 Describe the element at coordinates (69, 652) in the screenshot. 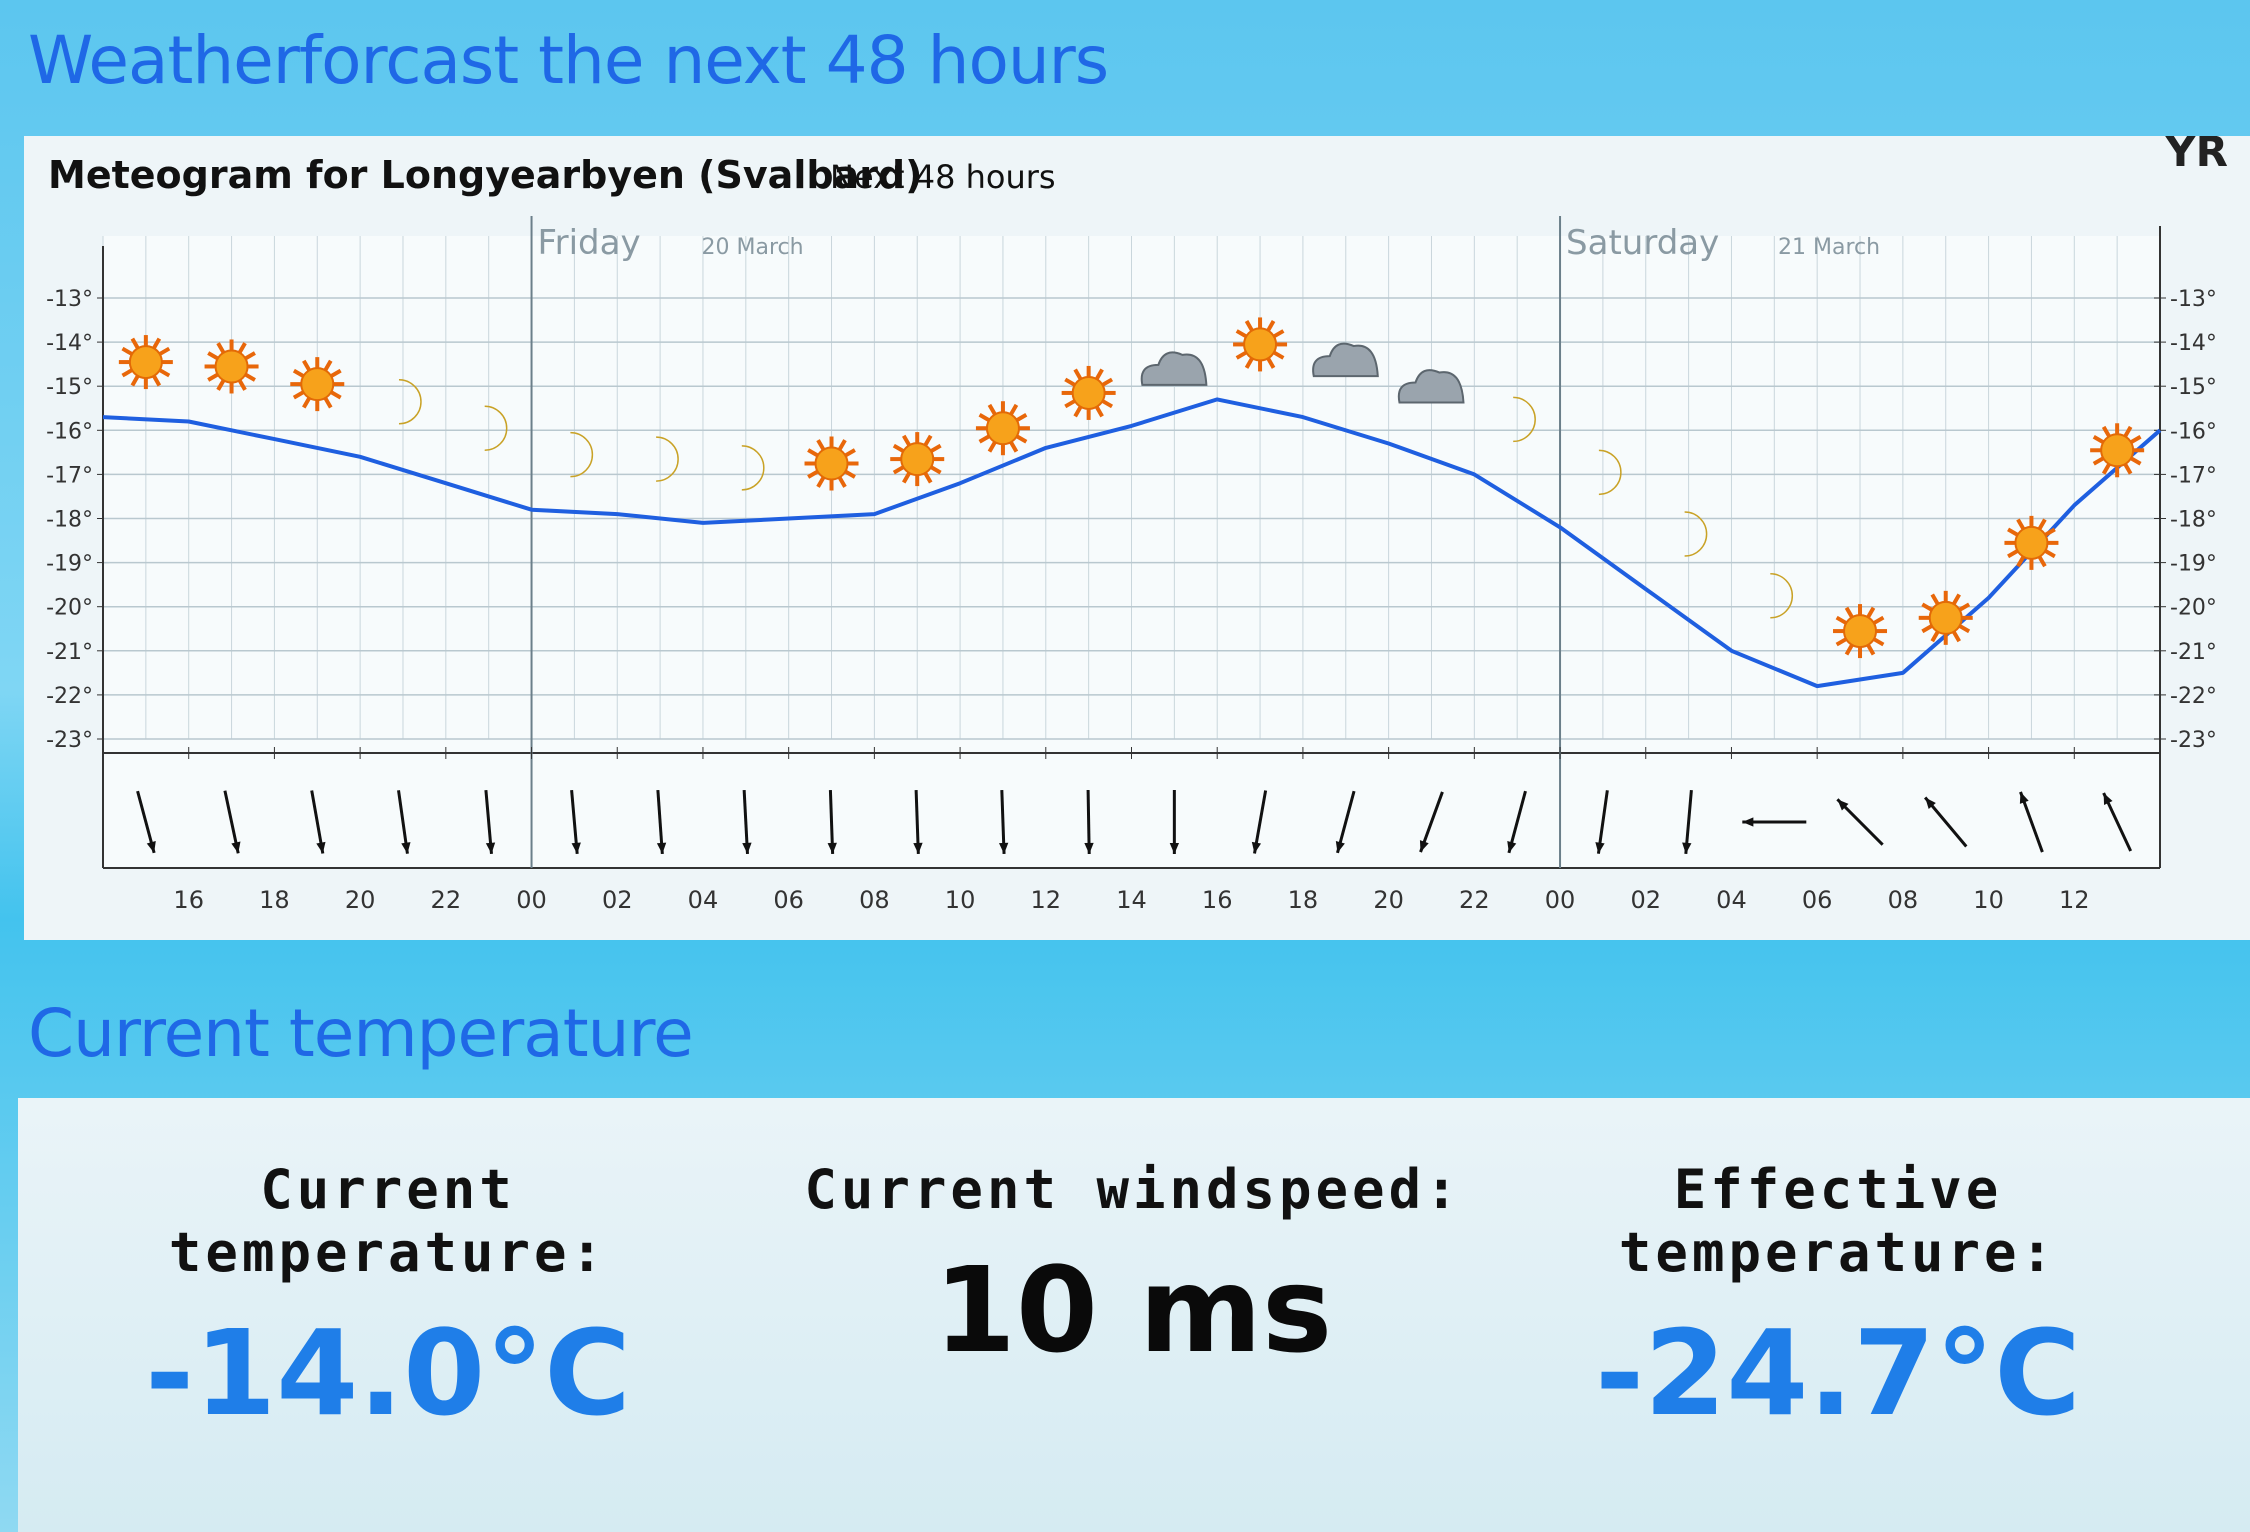

I see `y-tick-label: -21°` at that location.